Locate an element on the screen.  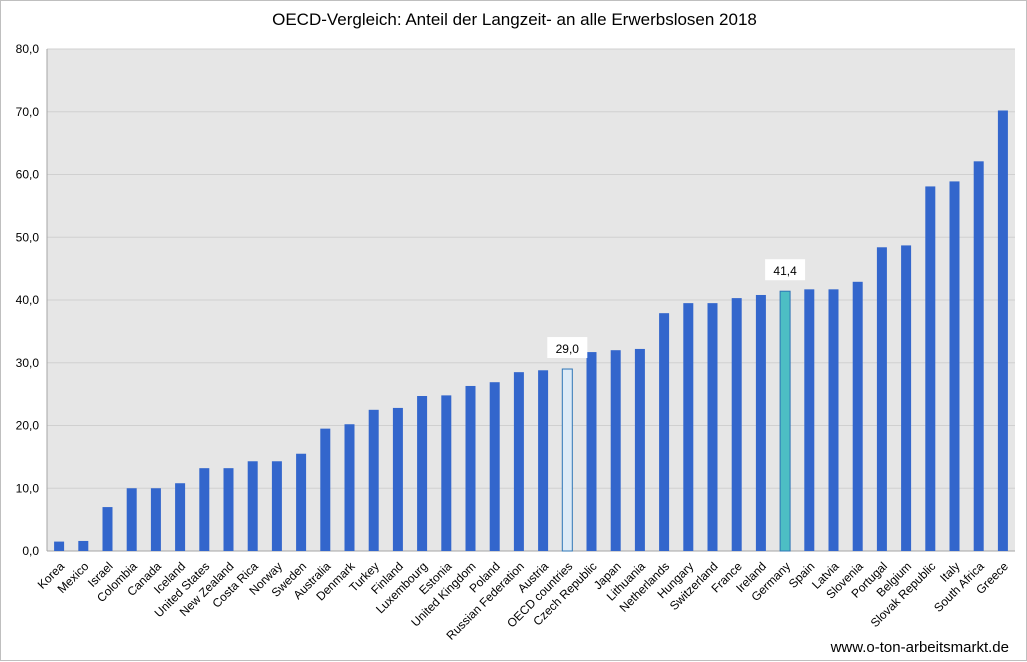
bar-slovenia is located at coordinates (857, 416).